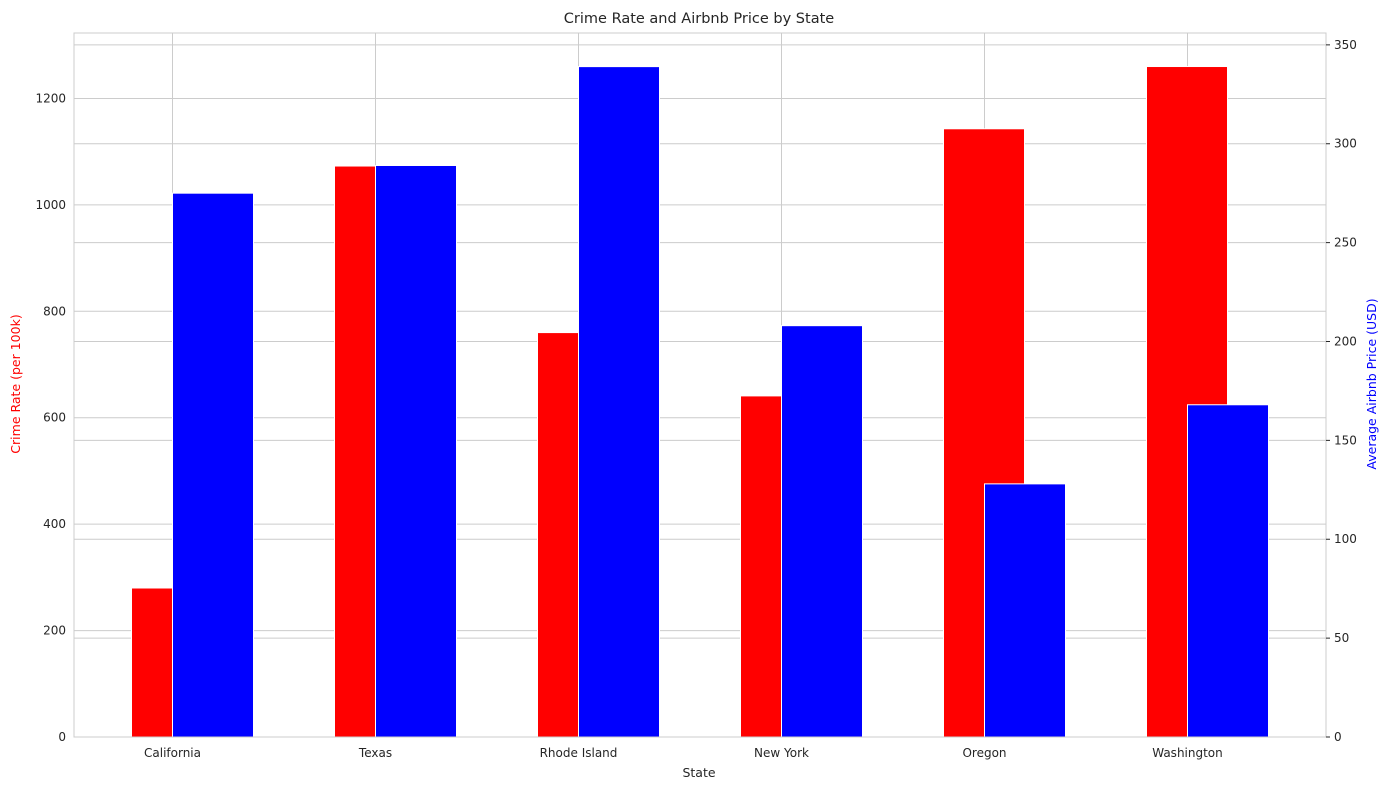 This screenshot has width=1390, height=790. I want to click on chart-title: Crime Rate and Airbnb Price by State, so click(699, 19).